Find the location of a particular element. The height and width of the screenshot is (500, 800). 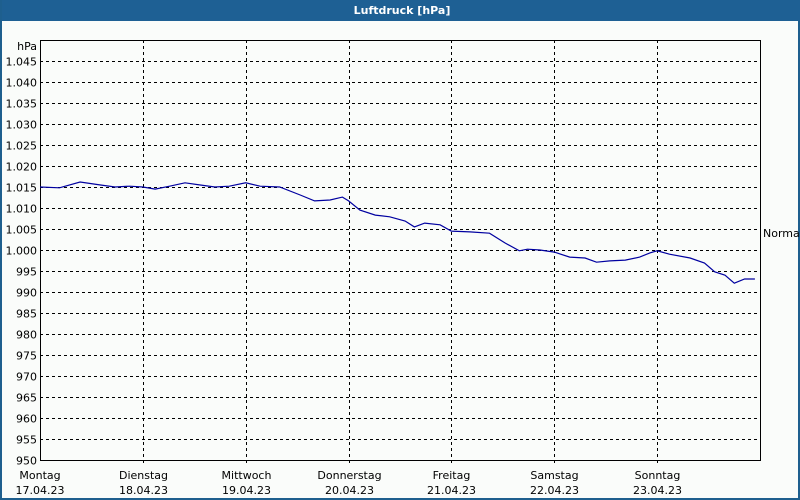

x-tick-date-label: 23.04.23 is located at coordinates (657, 490).